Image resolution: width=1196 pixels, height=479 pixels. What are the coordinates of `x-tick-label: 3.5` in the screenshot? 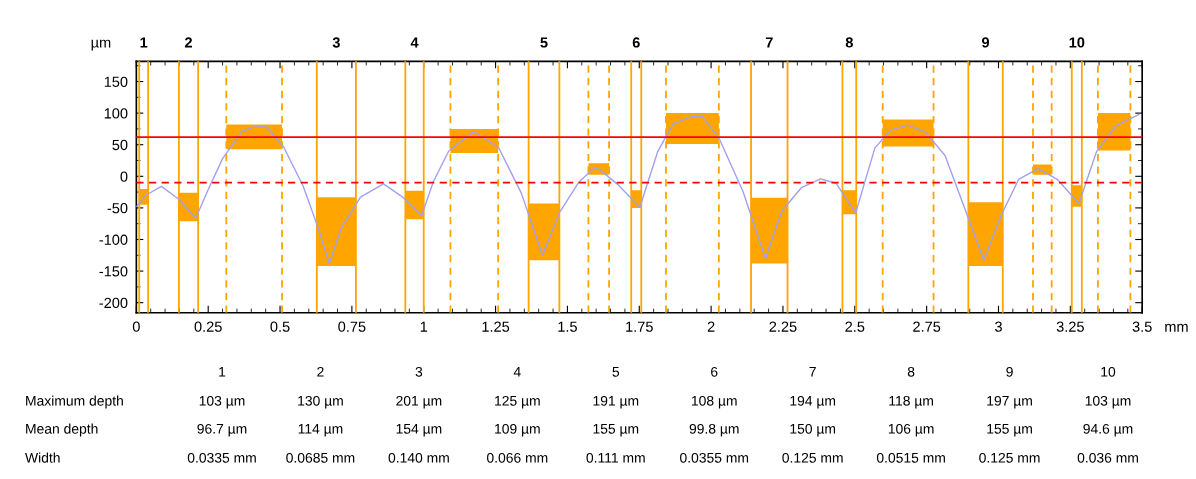 It's located at (1142, 326).